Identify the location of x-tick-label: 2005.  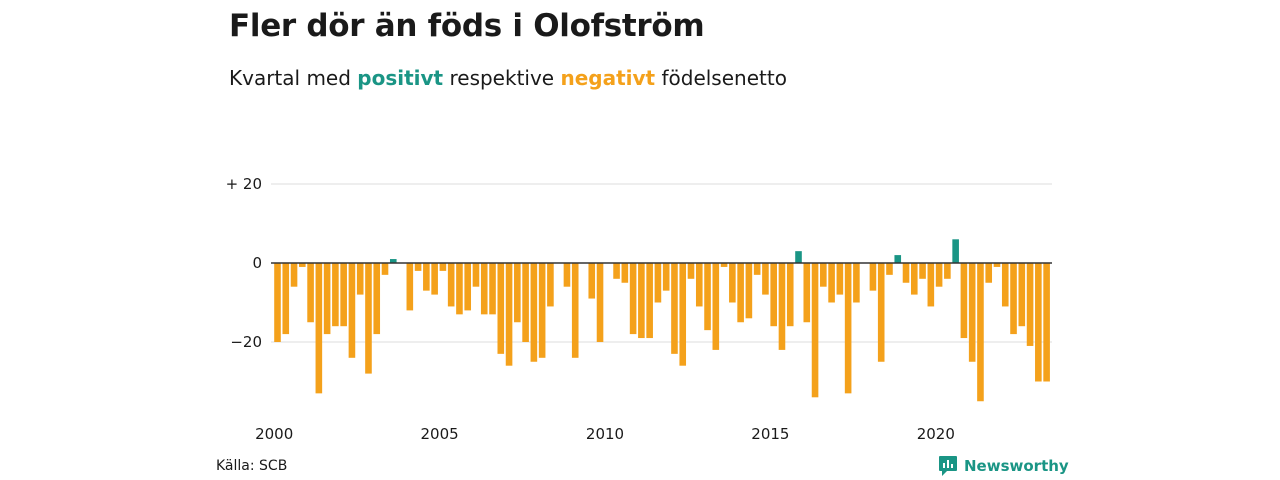
(440, 434).